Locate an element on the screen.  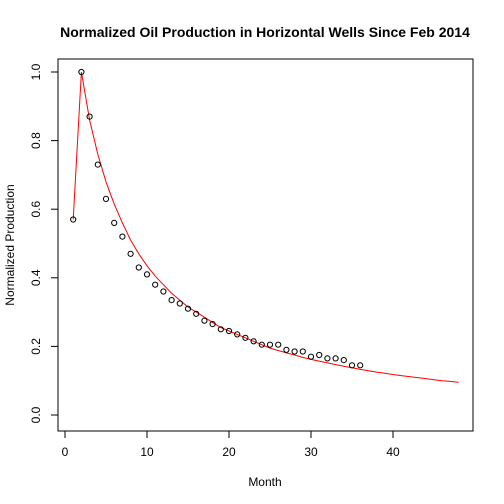
y-tick-label: 0.0 is located at coordinates (36, 414).